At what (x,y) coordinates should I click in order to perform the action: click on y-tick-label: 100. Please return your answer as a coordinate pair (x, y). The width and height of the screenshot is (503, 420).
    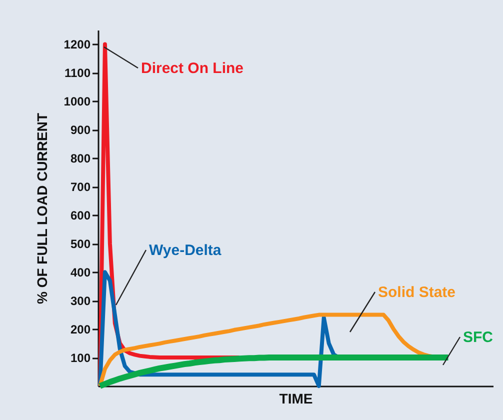
    Looking at the image, I should click on (80, 358).